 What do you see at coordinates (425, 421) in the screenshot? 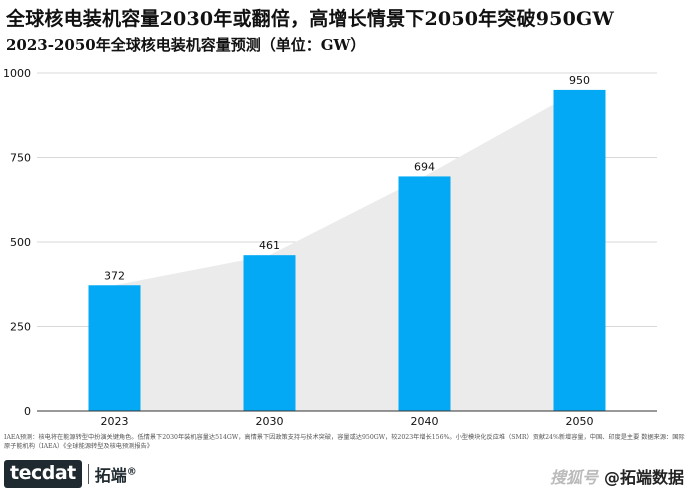
I see `x-tick-label: 2040` at bounding box center [425, 421].